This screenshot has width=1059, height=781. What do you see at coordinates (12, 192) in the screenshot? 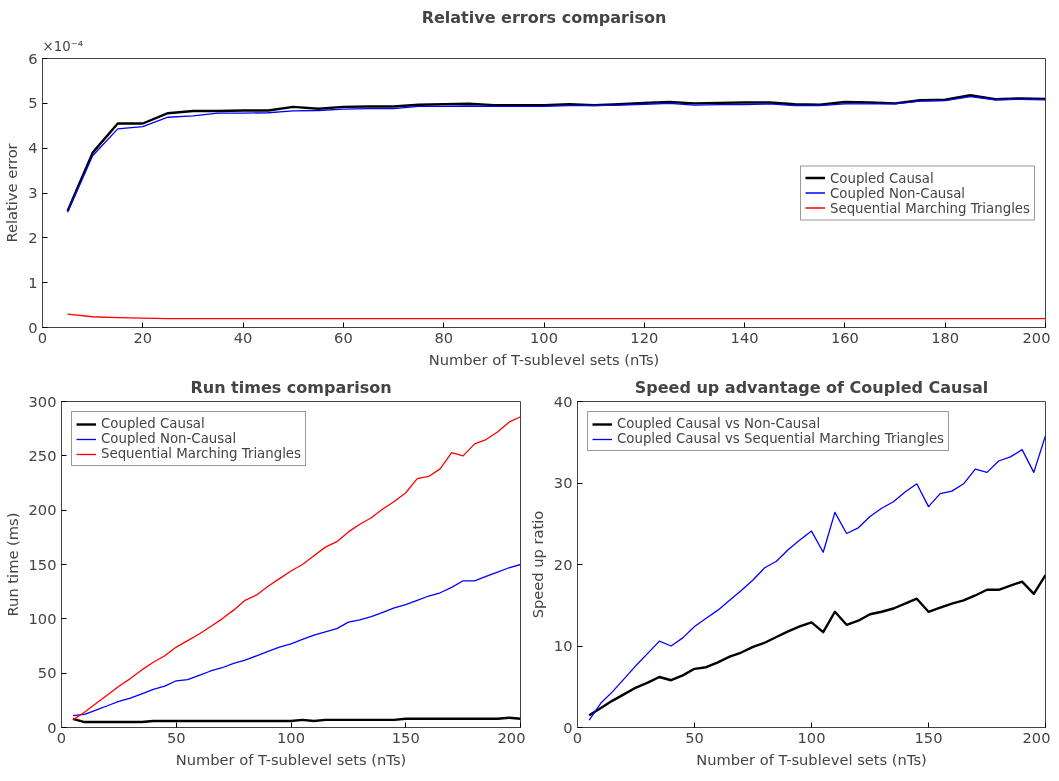
I see `y-axis-title: Relative error` at bounding box center [12, 192].